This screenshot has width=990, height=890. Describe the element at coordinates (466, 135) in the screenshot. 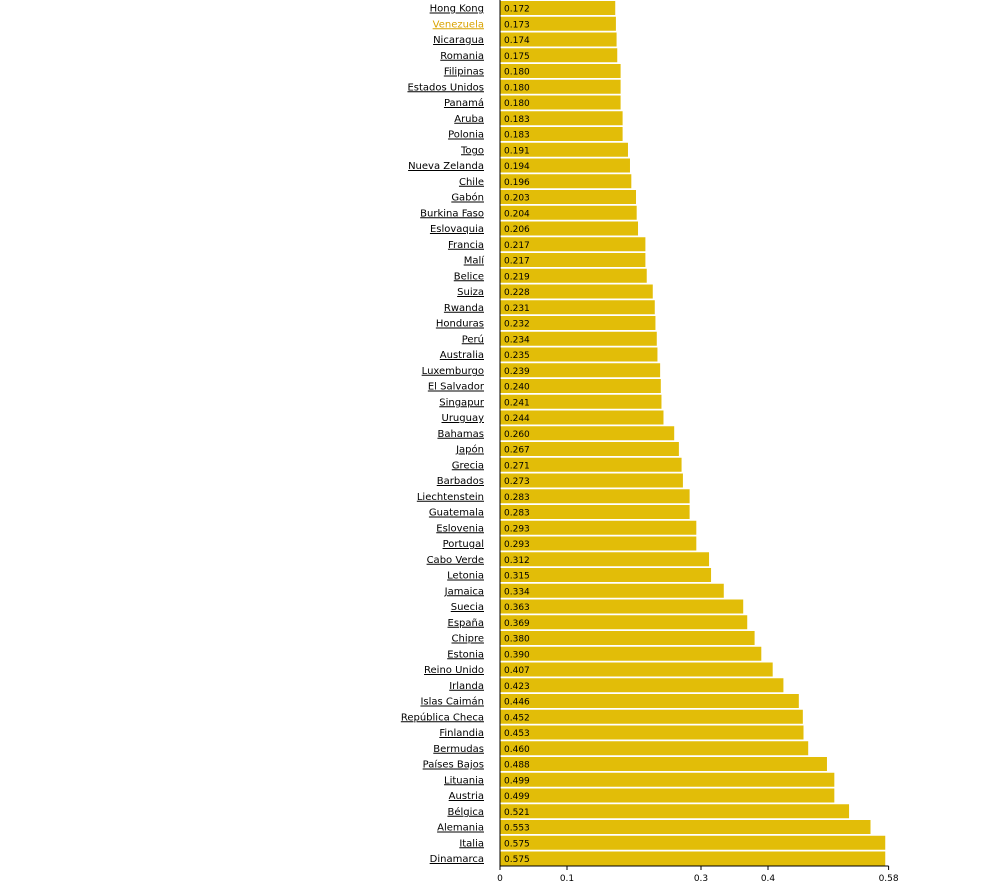

I see `category-link: Polonia` at that location.